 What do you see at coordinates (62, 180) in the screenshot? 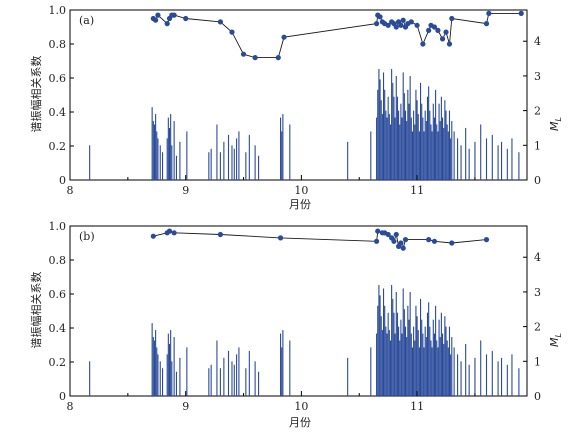
I see `panel-a-ytick-label: 0` at bounding box center [62, 180].